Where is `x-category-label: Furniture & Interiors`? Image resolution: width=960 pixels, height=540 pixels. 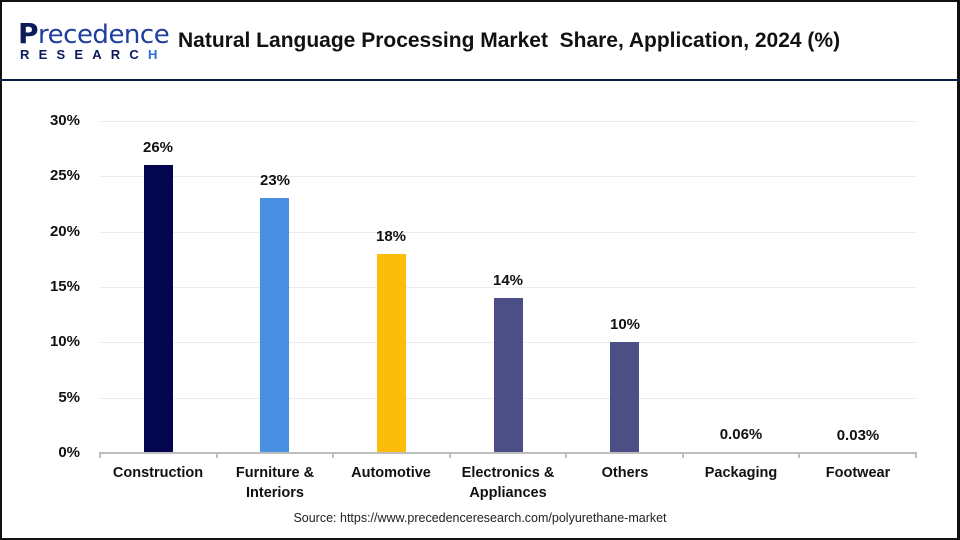
x-category-label: Furniture & Interiors is located at coordinates (275, 483).